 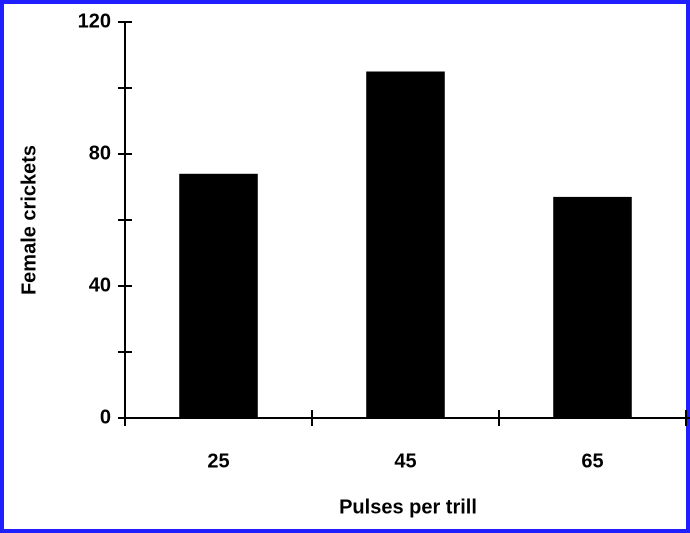 I want to click on y-axis-label: Female crickets, so click(x=29, y=220).